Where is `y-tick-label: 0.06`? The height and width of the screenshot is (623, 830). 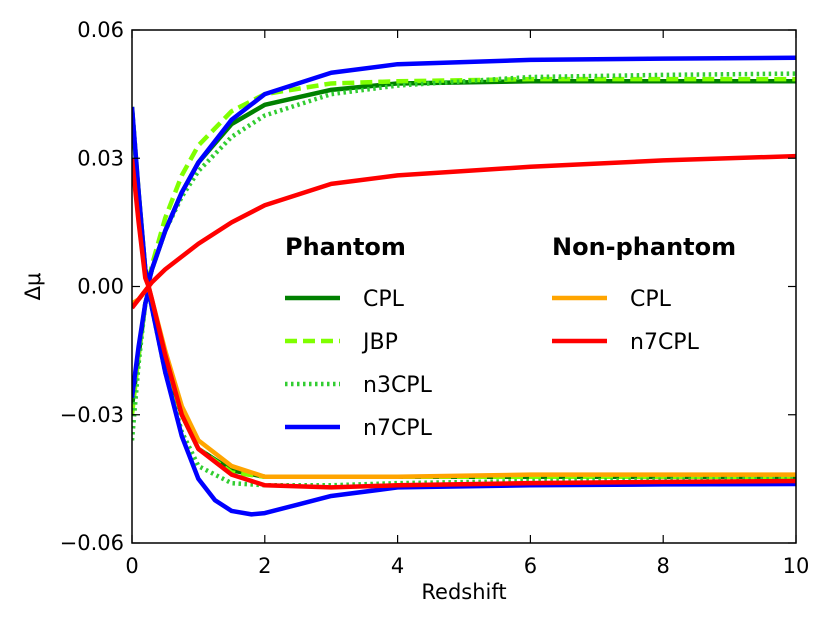
y-tick-label: 0.06 is located at coordinates (100, 30).